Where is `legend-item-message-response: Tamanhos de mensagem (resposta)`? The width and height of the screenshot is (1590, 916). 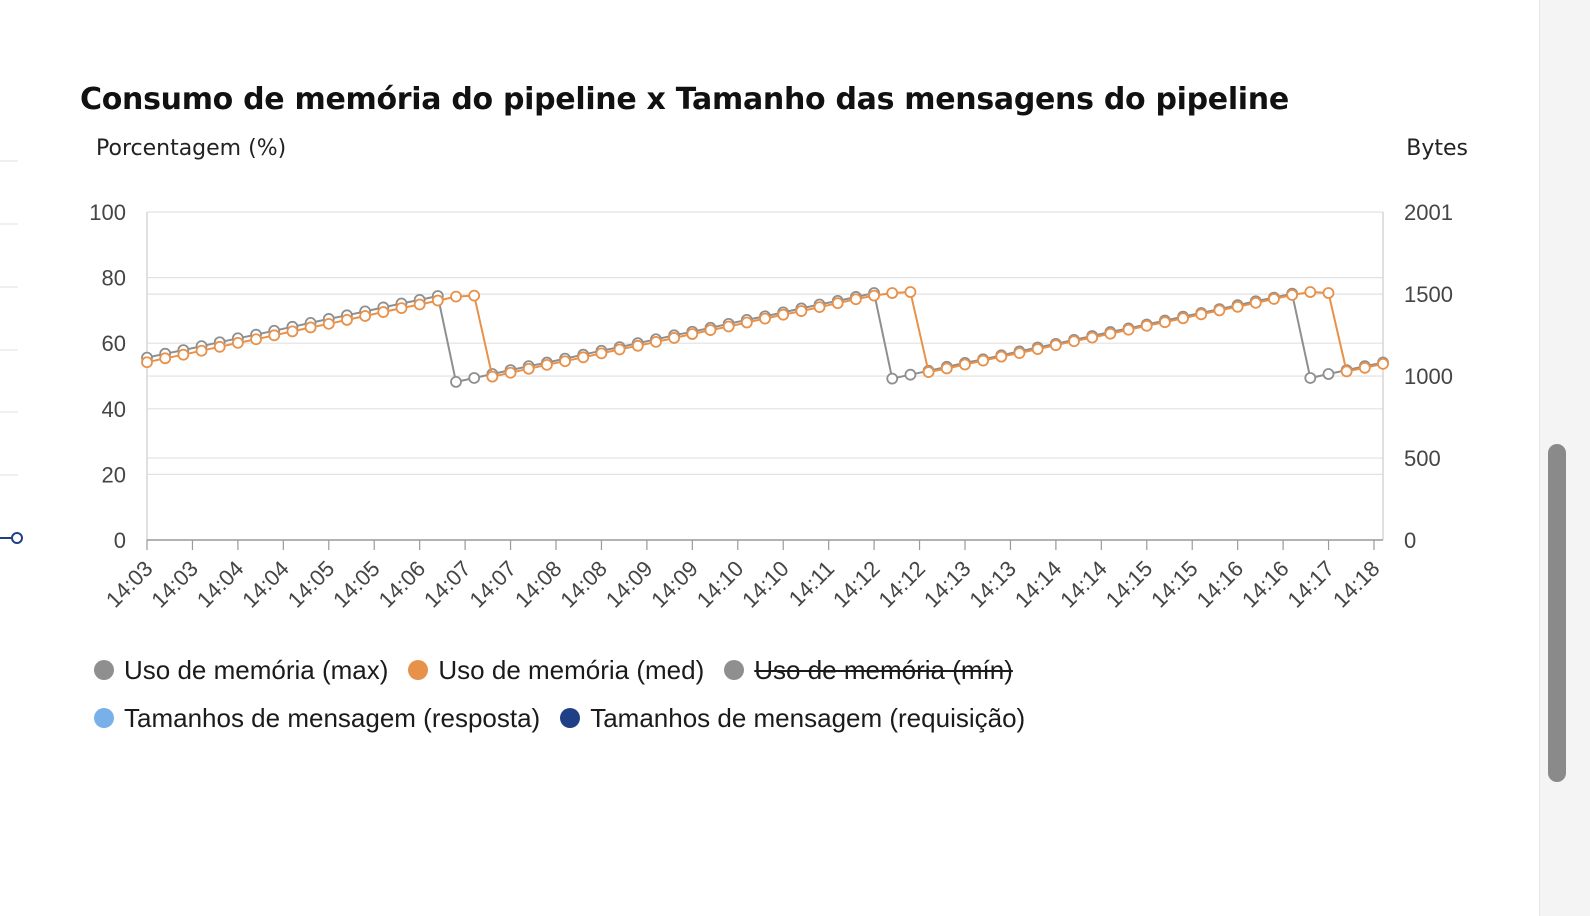
legend-item-message-response: Tamanhos de mensagem (resposta) is located at coordinates (317, 718).